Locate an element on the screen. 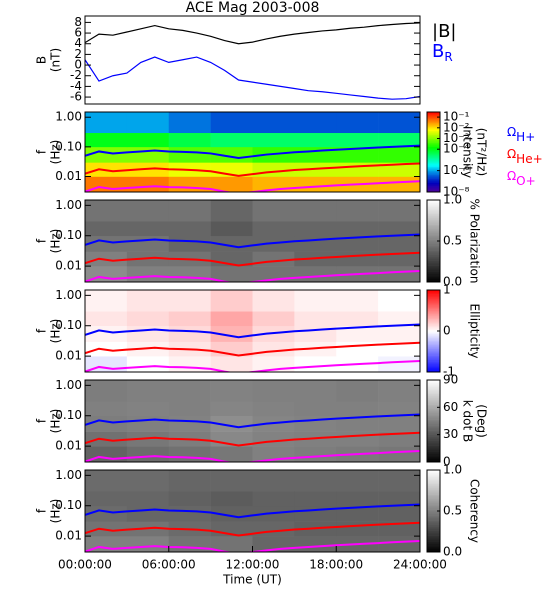 The width and height of the screenshot is (550, 600). y-tick-label: -6 is located at coordinates (76, 97).